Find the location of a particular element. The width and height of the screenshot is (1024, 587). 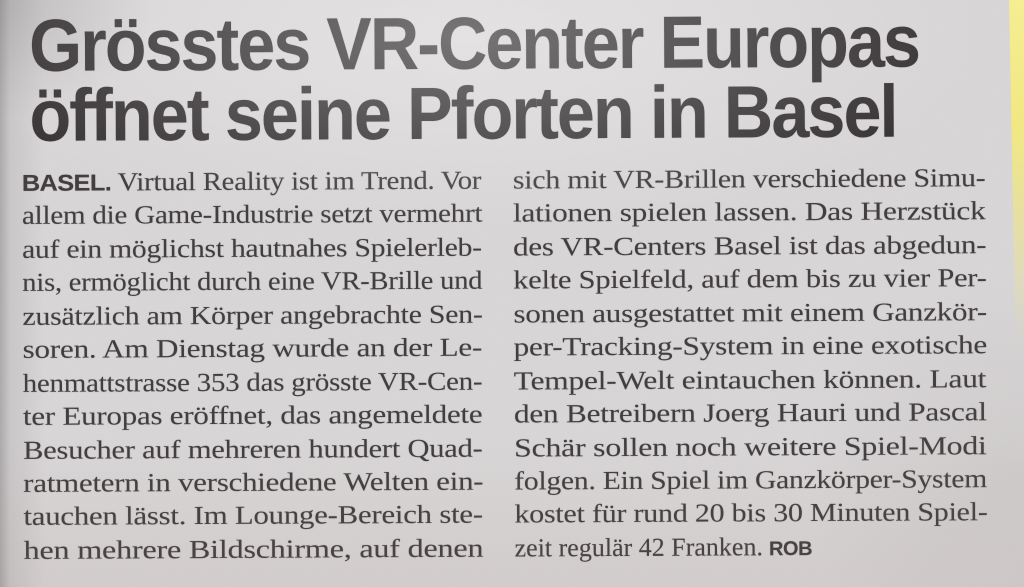

body-line-text: per-Tracking-System in eine exotische is located at coordinates (750, 346).